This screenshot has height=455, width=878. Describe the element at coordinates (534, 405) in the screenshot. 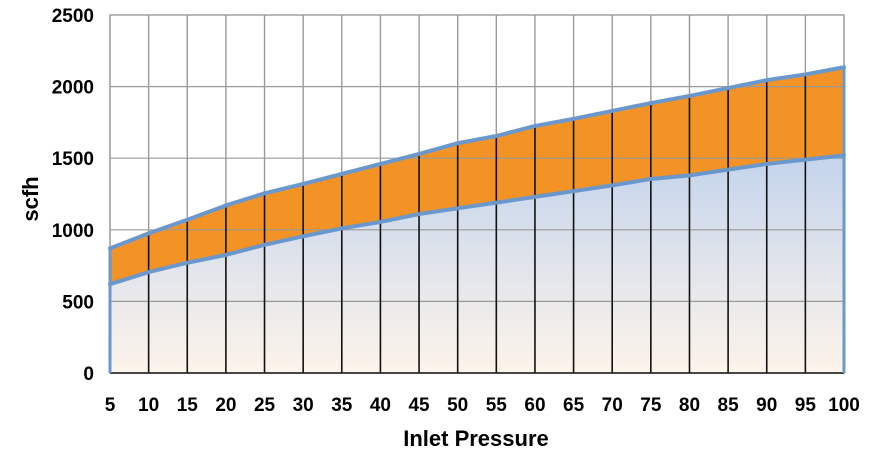

I see `x-tick-label: 60` at that location.